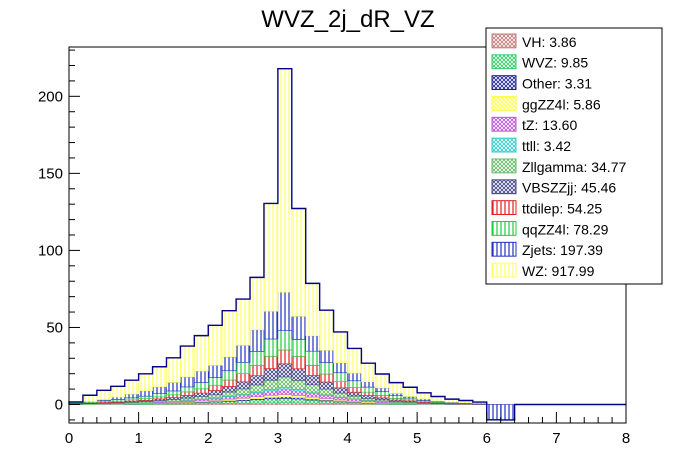  I want to click on x-tick-label: 5, so click(417, 438).